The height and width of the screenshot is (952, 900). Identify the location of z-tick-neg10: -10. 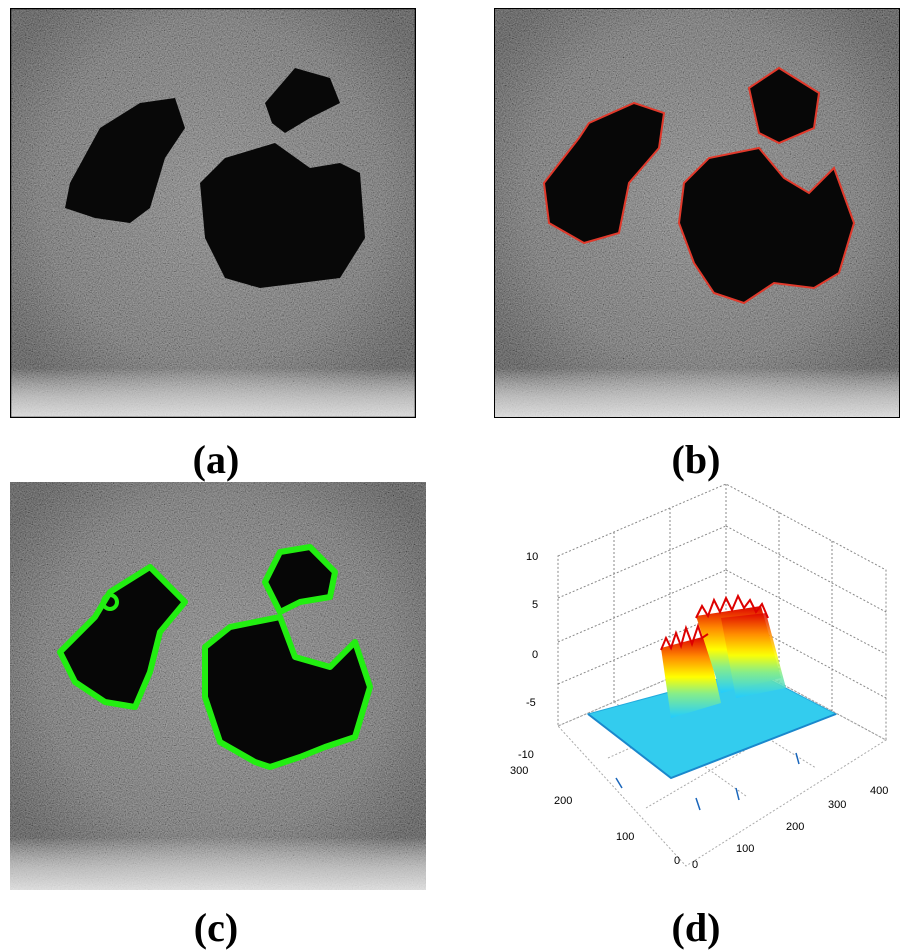
(526, 755).